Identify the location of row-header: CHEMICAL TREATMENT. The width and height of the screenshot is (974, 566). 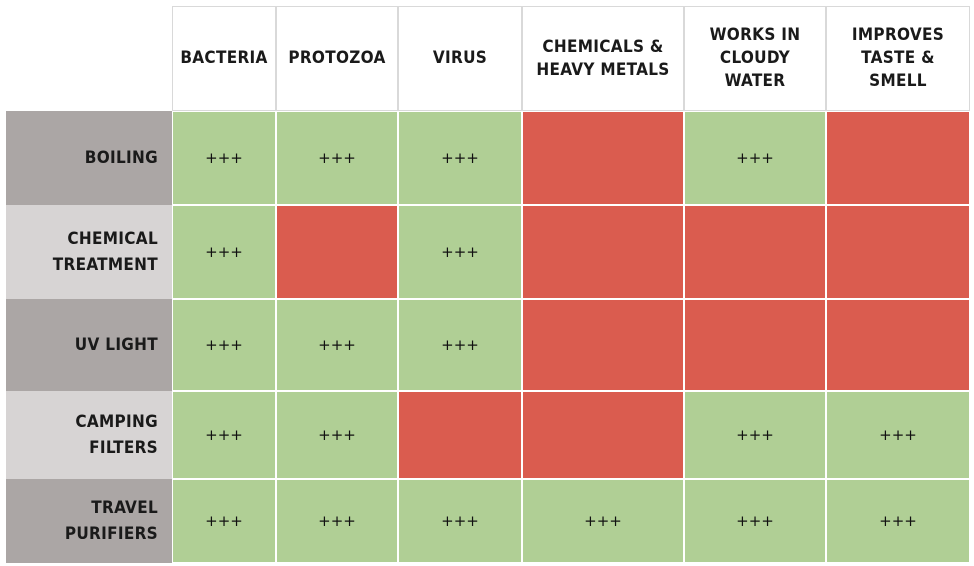
(89, 252).